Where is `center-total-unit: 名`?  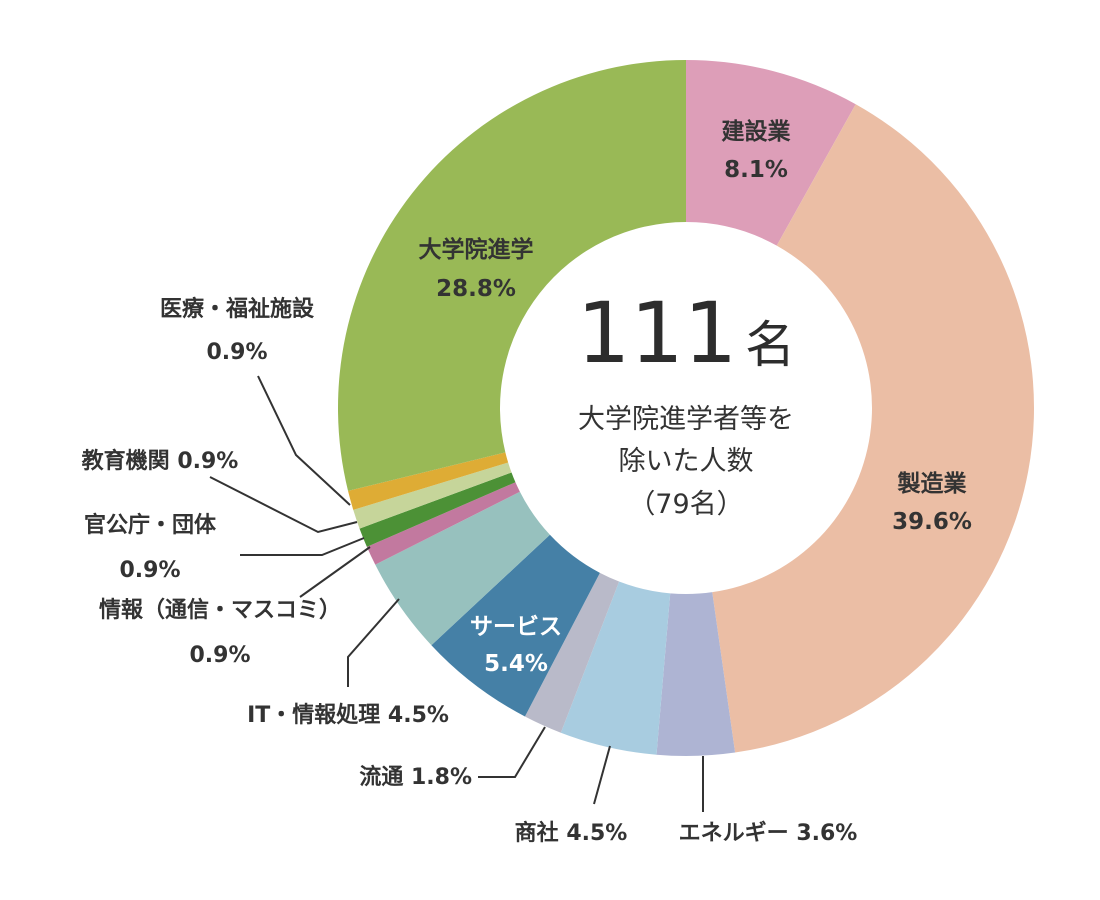 center-total-unit: 名 is located at coordinates (770, 345).